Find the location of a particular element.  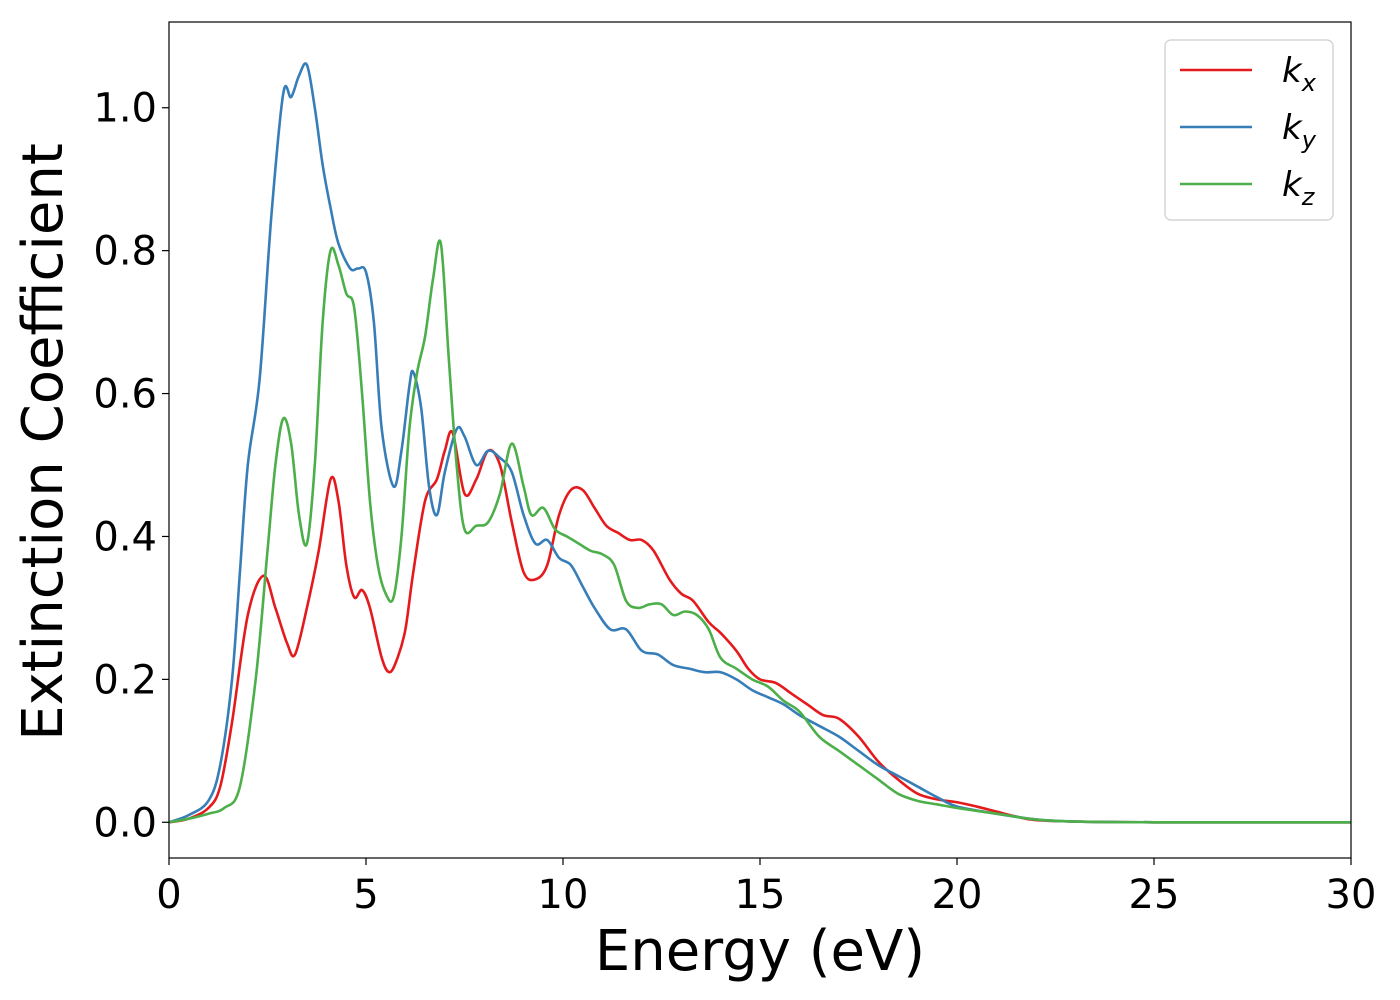

x-tick-label: 15 is located at coordinates (760, 895).